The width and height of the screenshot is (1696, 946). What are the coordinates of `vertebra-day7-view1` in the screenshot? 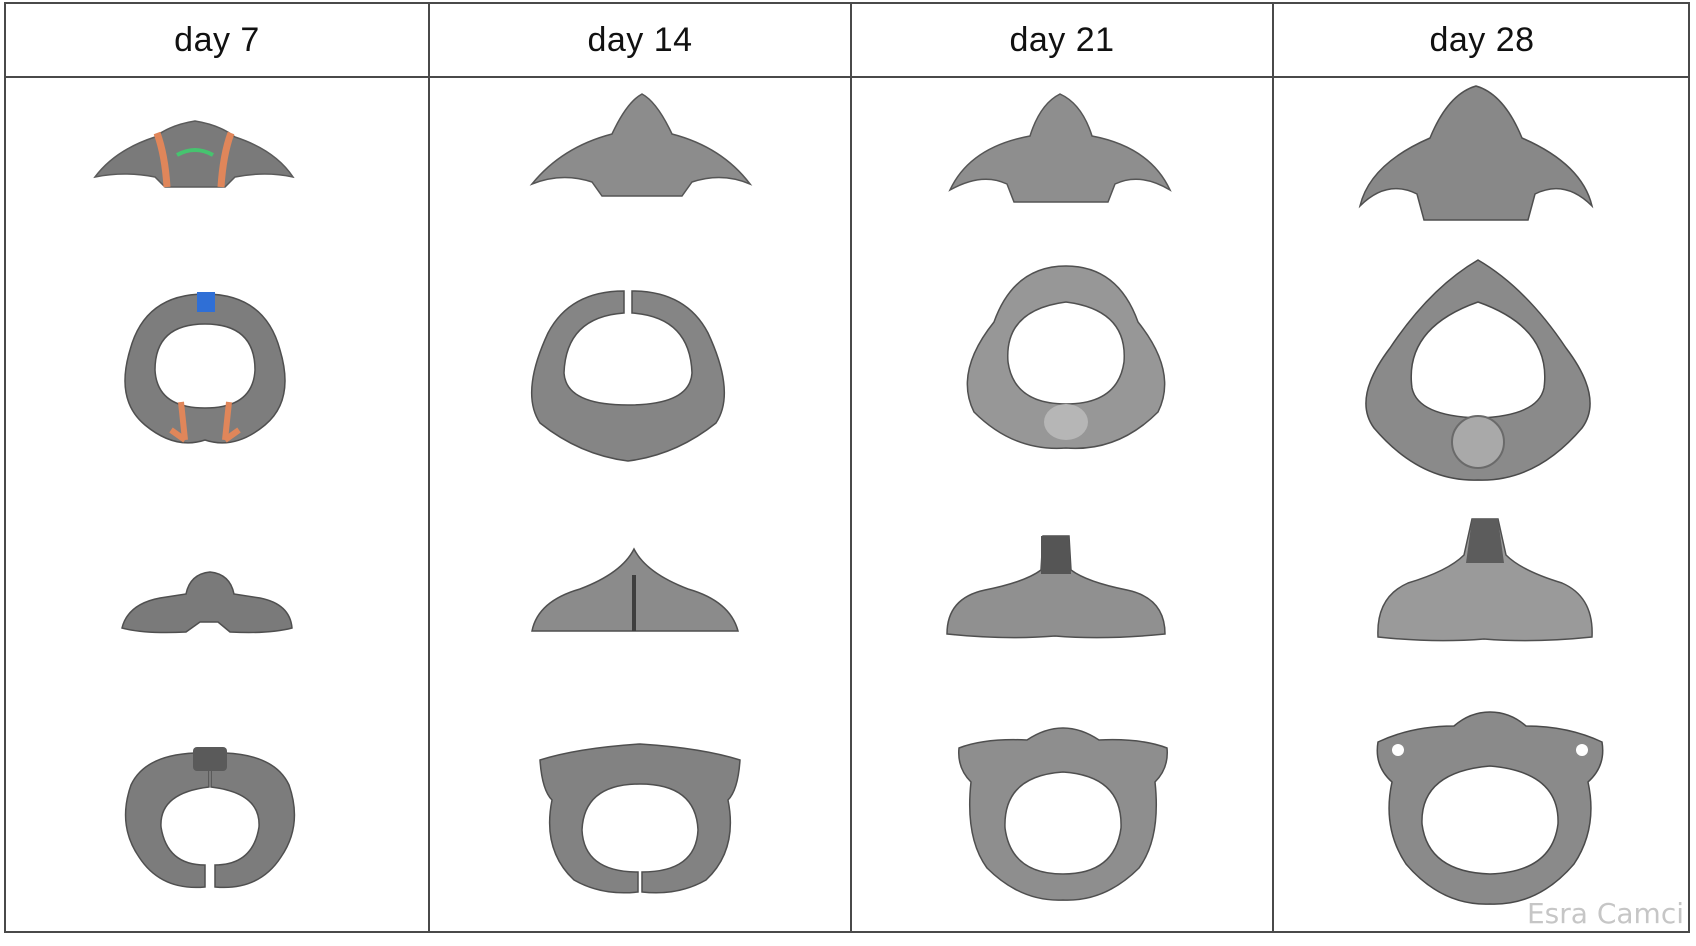 It's located at (194, 154).